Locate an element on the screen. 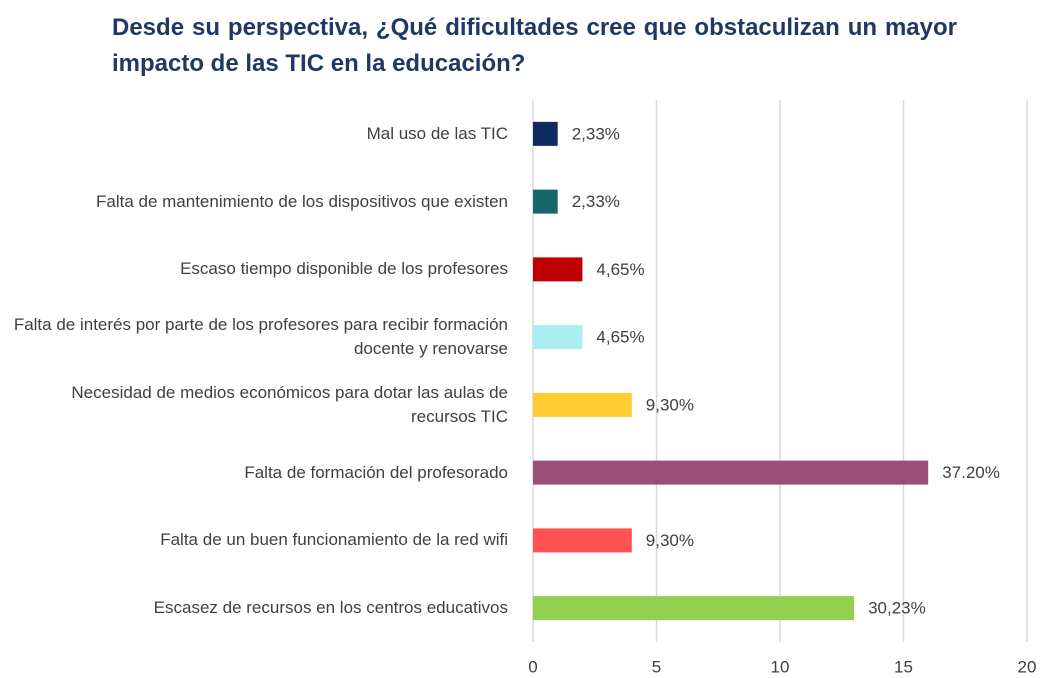  data-label: 30,23% is located at coordinates (897, 608).